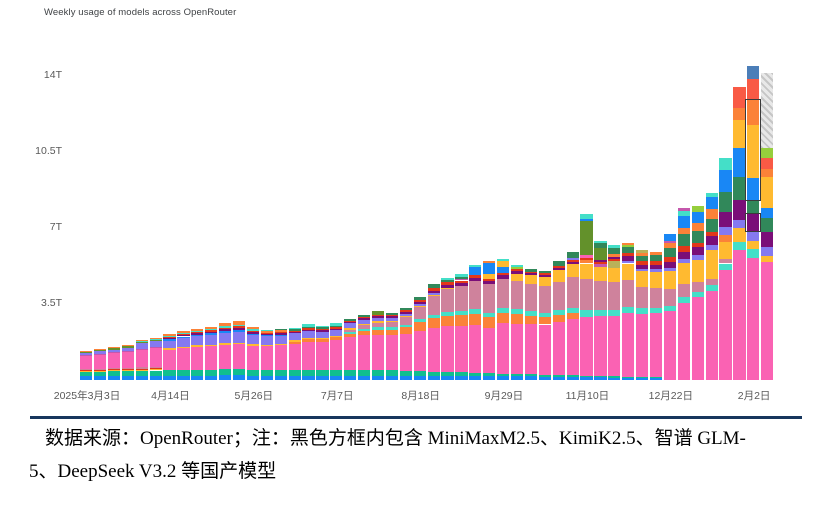 The image size is (830, 510). Describe the element at coordinates (628, 246) in the screenshot. I see `bar-segment-li` at that location.